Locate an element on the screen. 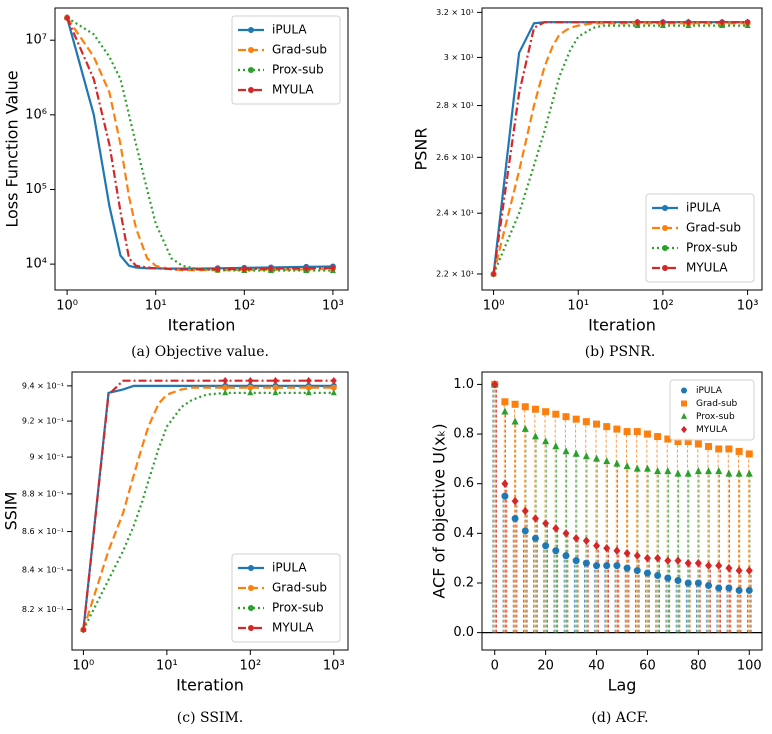 The height and width of the screenshot is (734, 772). y-tick-label: 2.8 × 10¹ is located at coordinates (455, 105).